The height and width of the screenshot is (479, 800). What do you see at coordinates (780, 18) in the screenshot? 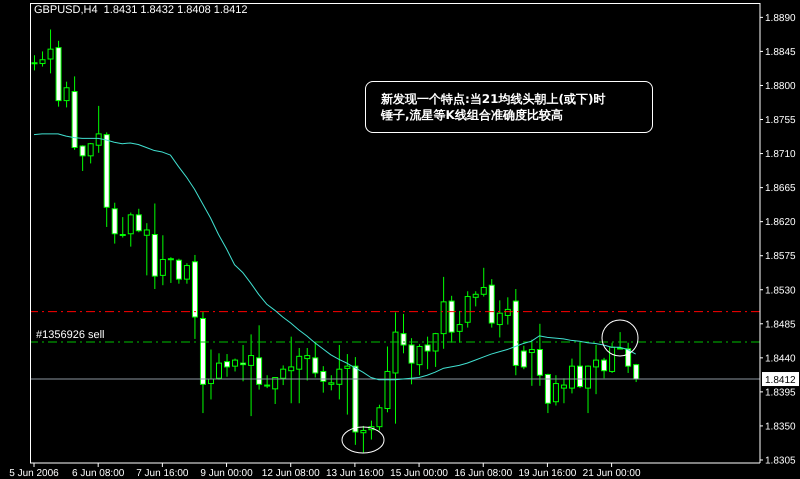
I see `y-tick-label: 1.8890` at bounding box center [780, 18].